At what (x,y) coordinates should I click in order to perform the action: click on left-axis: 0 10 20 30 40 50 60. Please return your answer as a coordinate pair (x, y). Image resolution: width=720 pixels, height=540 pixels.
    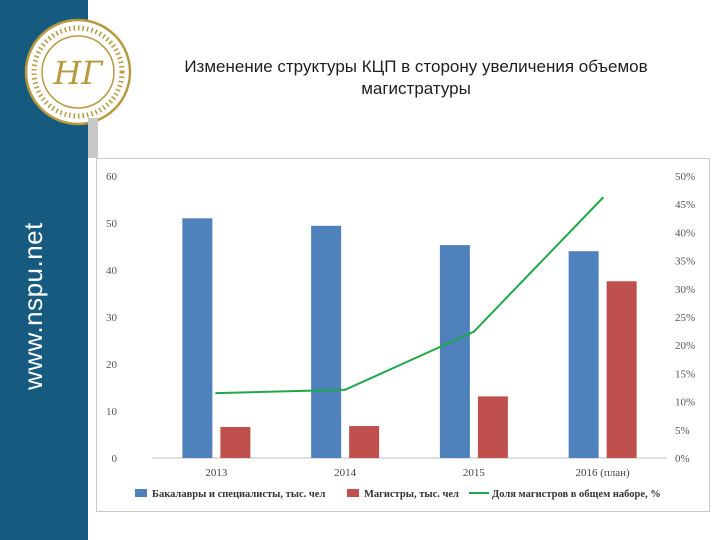
    Looking at the image, I should click on (112, 318).